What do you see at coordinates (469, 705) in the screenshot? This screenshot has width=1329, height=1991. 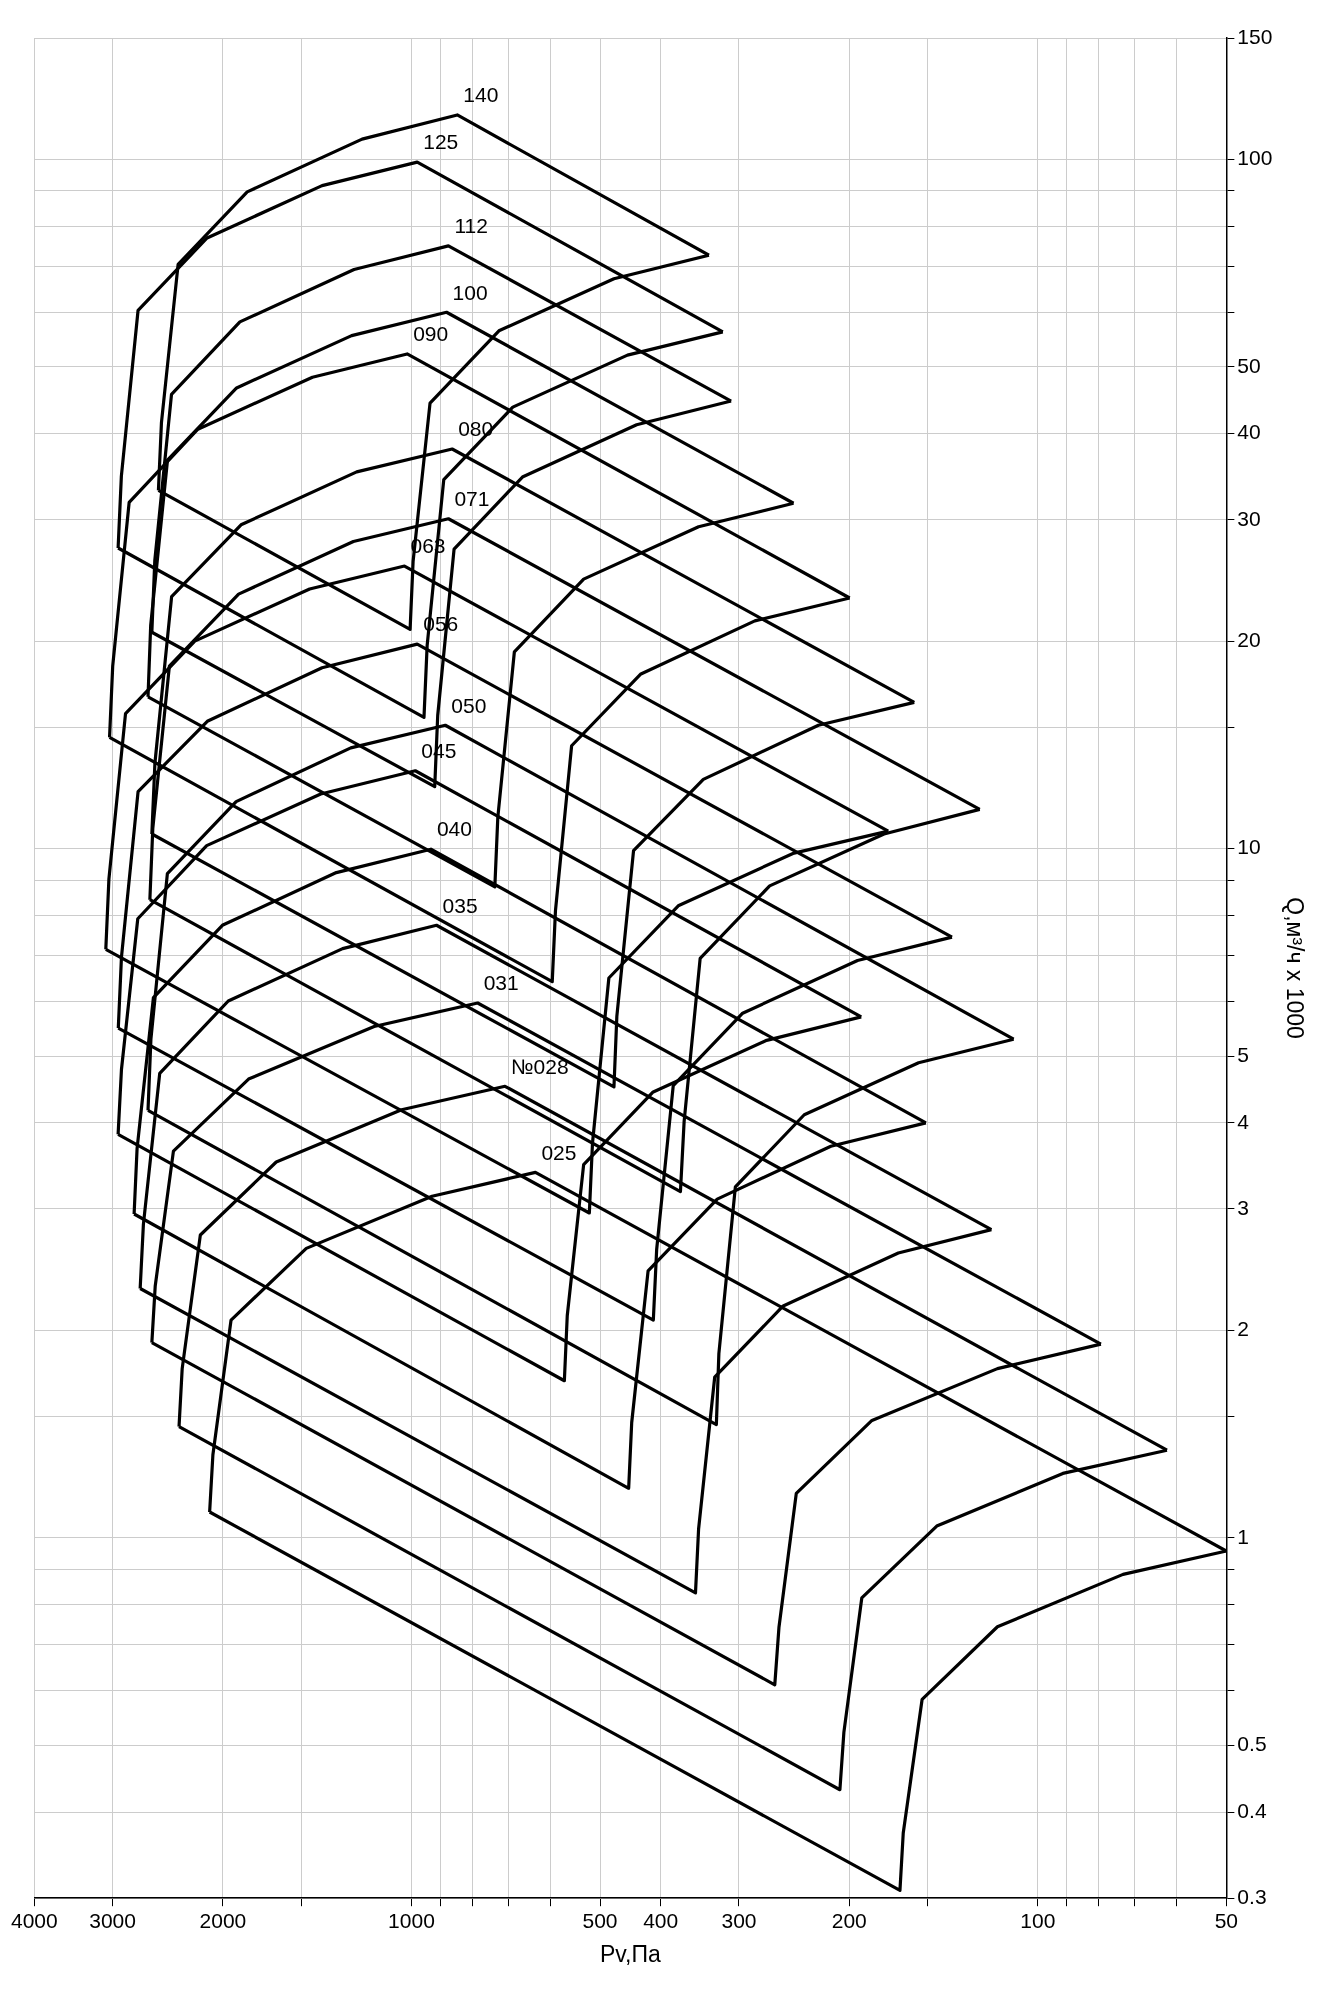 I see `series-label: 050` at bounding box center [469, 705].